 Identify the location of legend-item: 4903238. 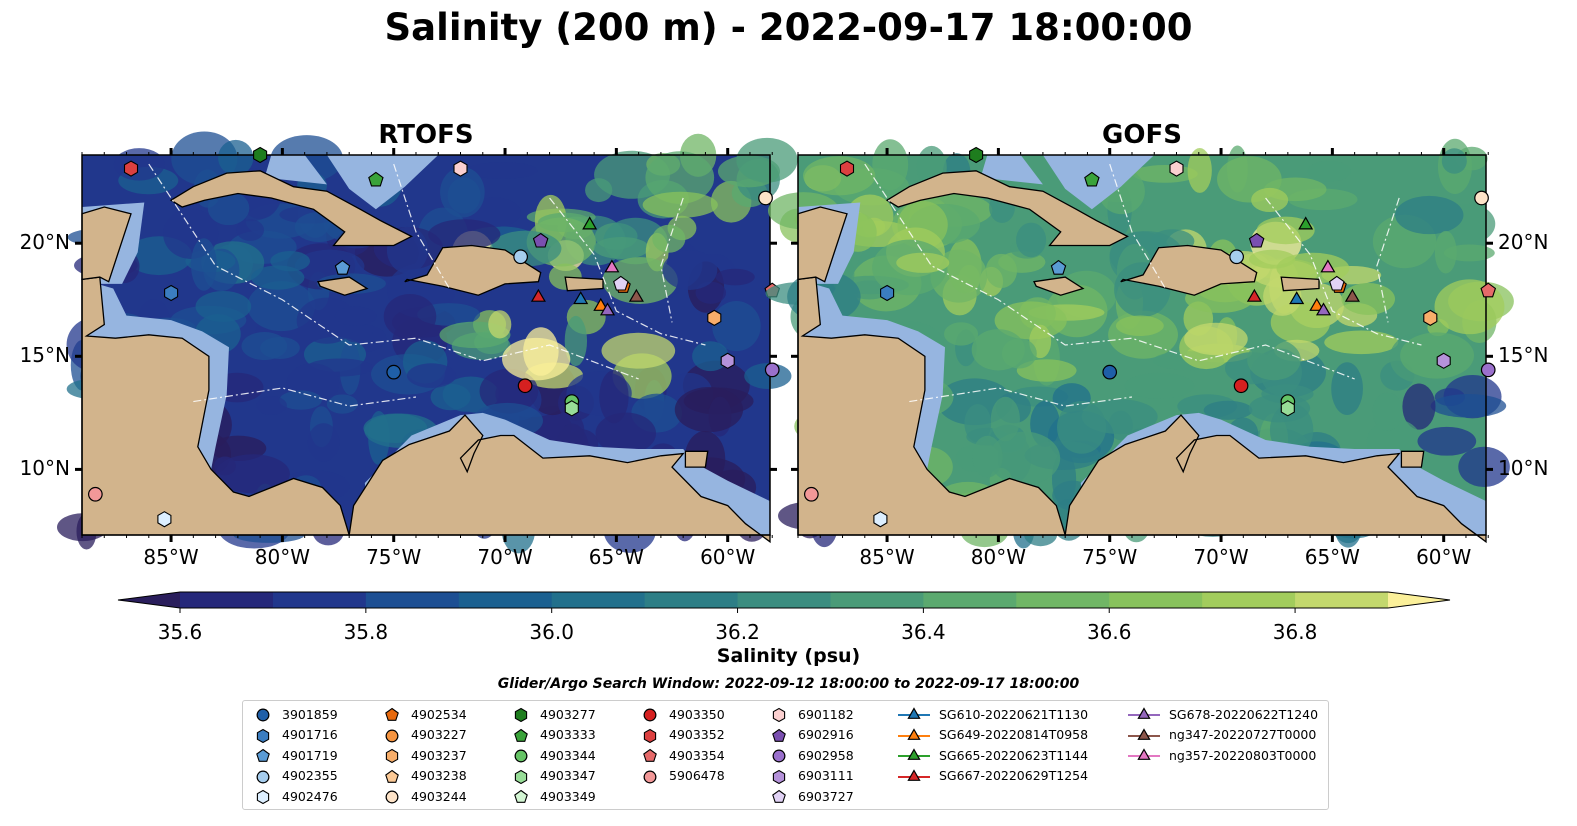
(424, 776).